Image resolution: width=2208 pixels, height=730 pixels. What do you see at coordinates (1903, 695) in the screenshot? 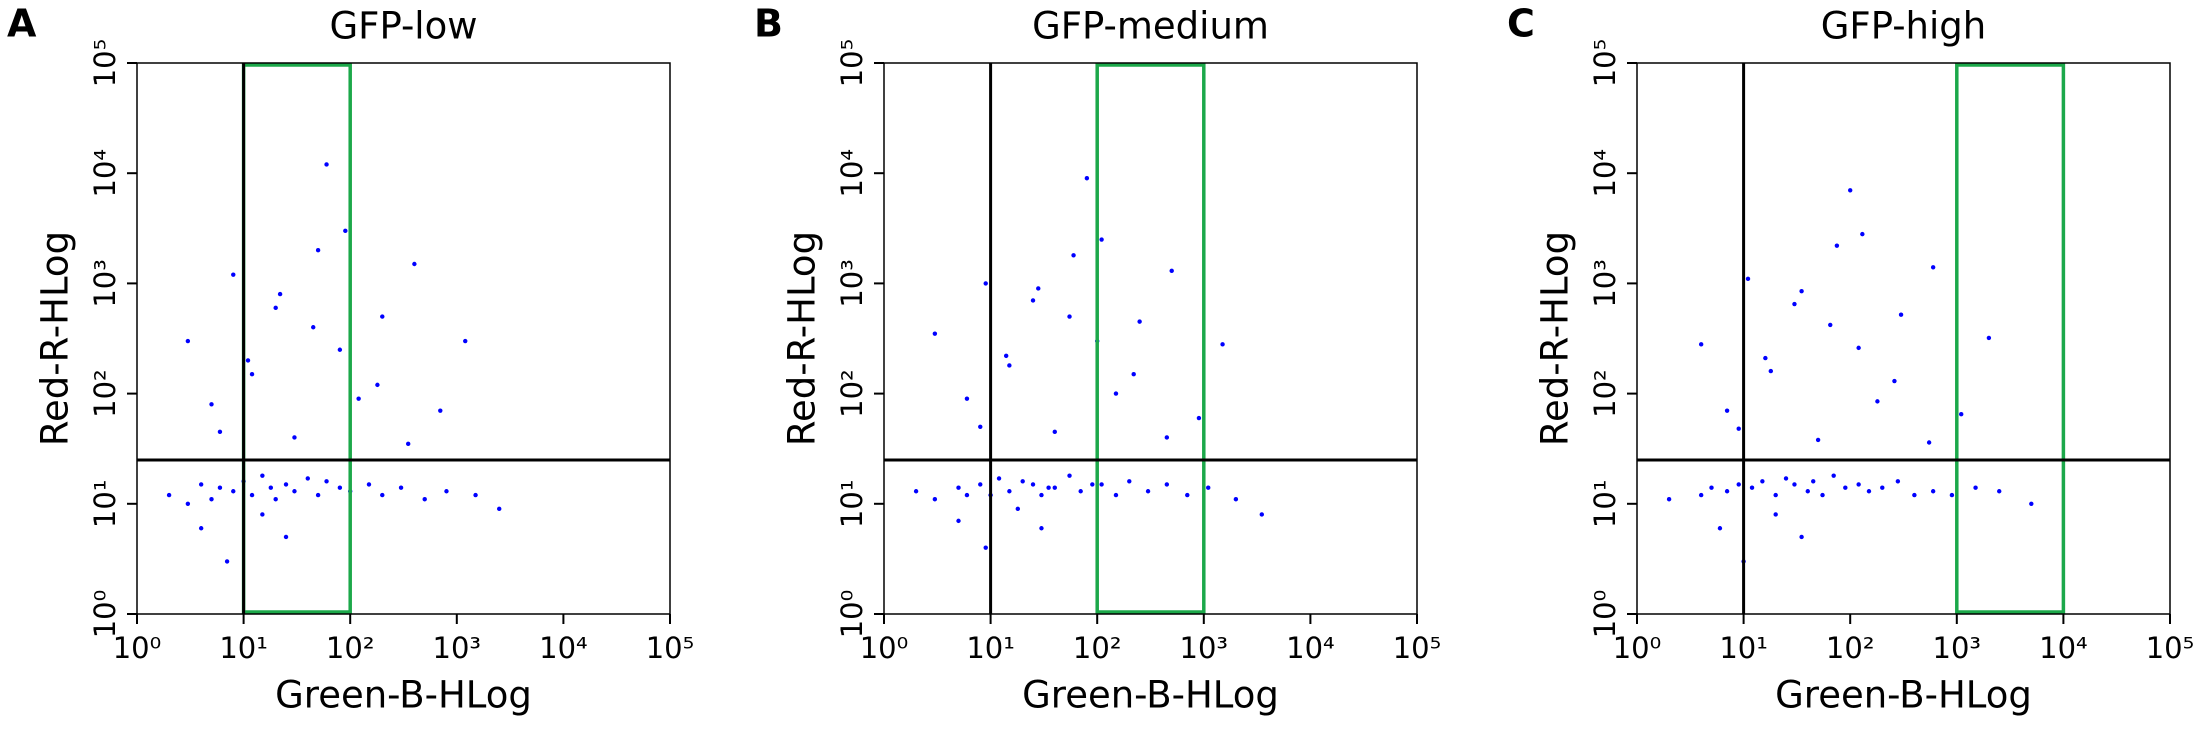
I see `x-axis-label: Green-B-HLog` at bounding box center [1903, 695].